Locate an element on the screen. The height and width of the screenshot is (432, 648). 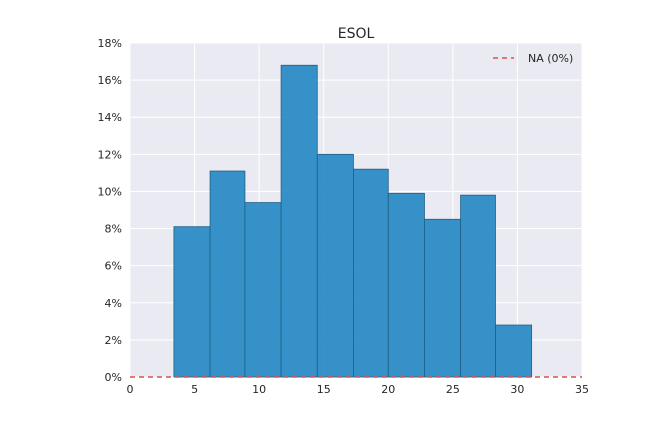
x-tick-label-5: 25 is located at coordinates (453, 389).